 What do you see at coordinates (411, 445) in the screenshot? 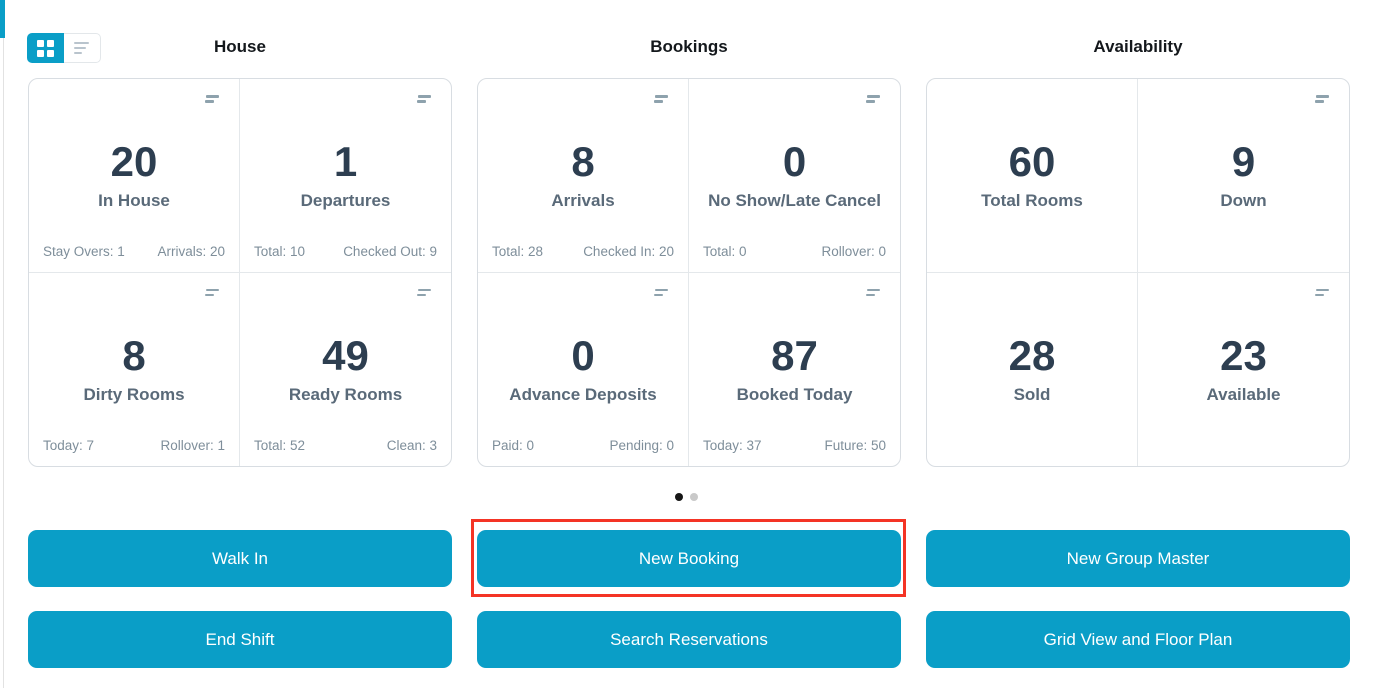
I see `card-stat-right: Clean: 3` at bounding box center [411, 445].